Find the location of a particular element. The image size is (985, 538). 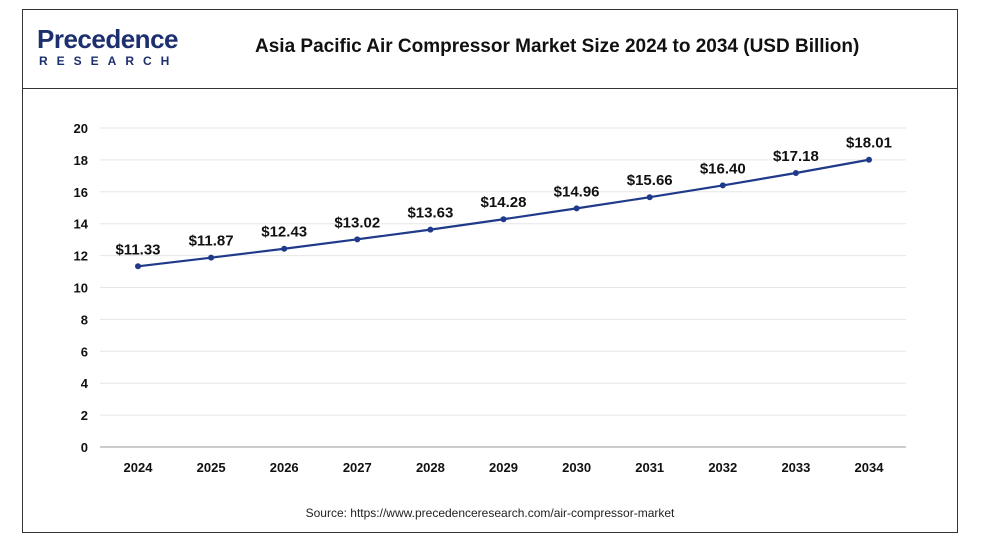

data-label: $11.87 is located at coordinates (211, 241).